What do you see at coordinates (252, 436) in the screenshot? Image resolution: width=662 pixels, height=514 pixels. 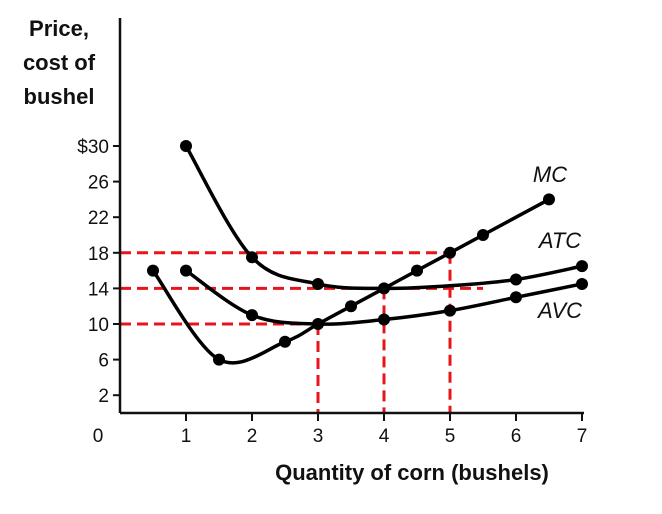 I see `x-tick-label-2: 2` at bounding box center [252, 436].